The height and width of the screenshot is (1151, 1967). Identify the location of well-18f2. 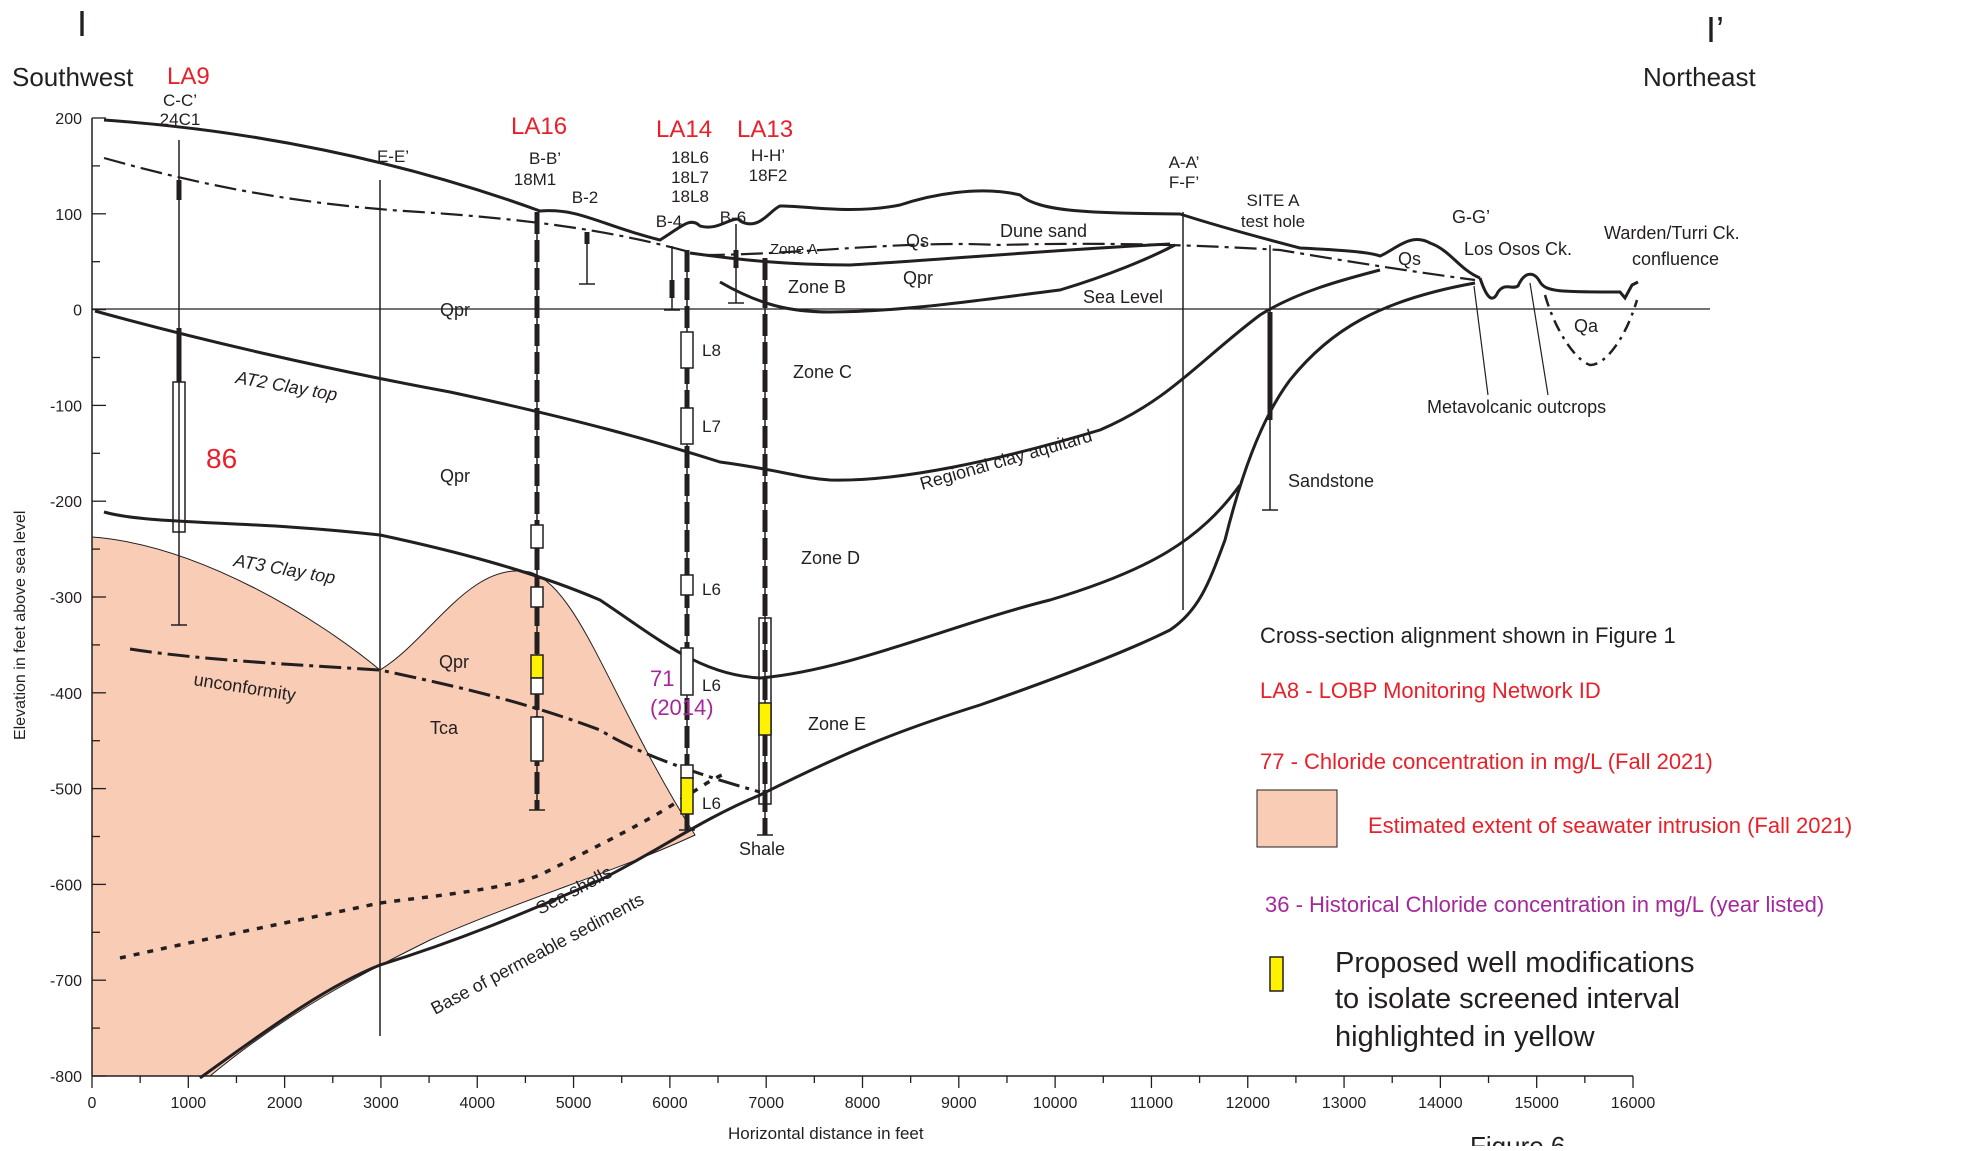
(765, 547).